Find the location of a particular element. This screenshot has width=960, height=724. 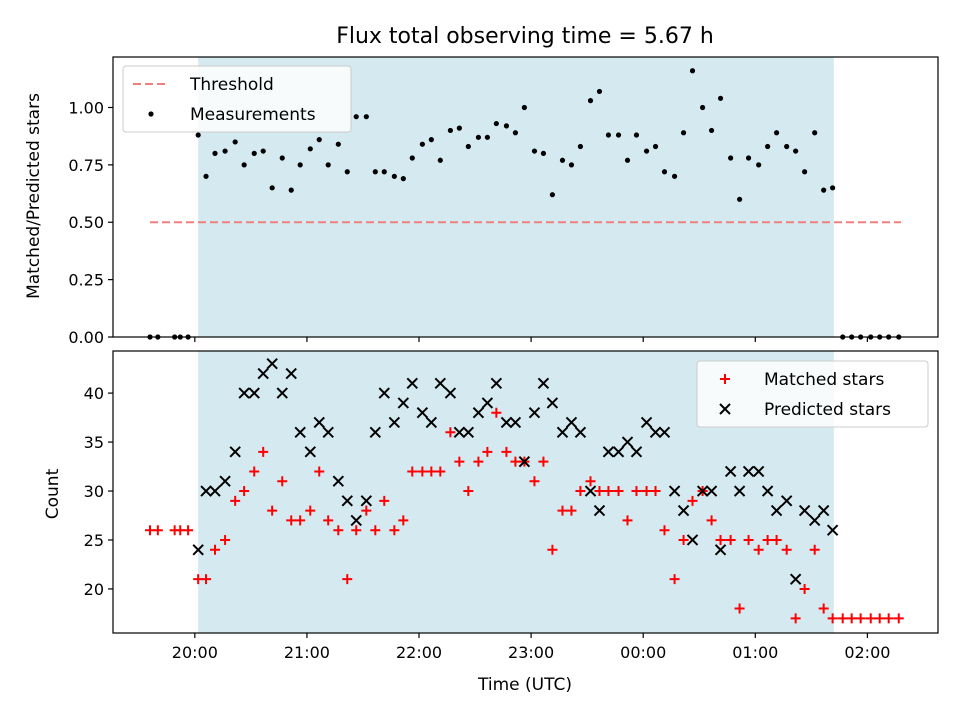

top-y-tick-label: 0.75 is located at coordinates (86, 165).